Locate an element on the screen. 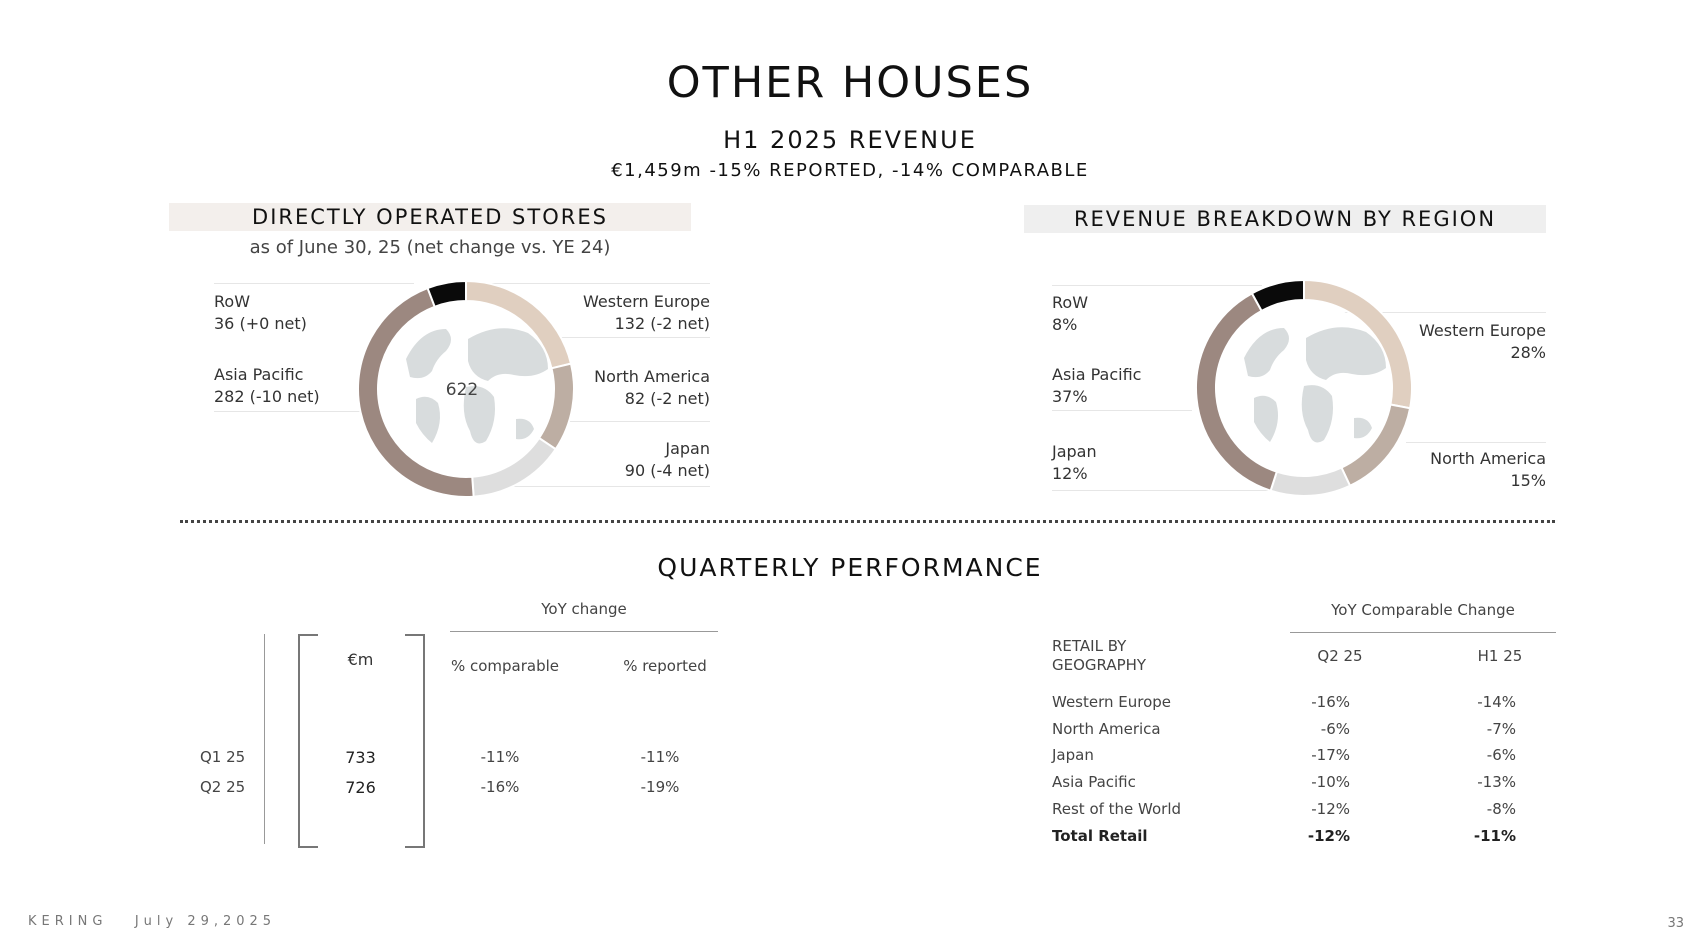 This screenshot has height=946, width=1700. section-divider is located at coordinates (867, 521).